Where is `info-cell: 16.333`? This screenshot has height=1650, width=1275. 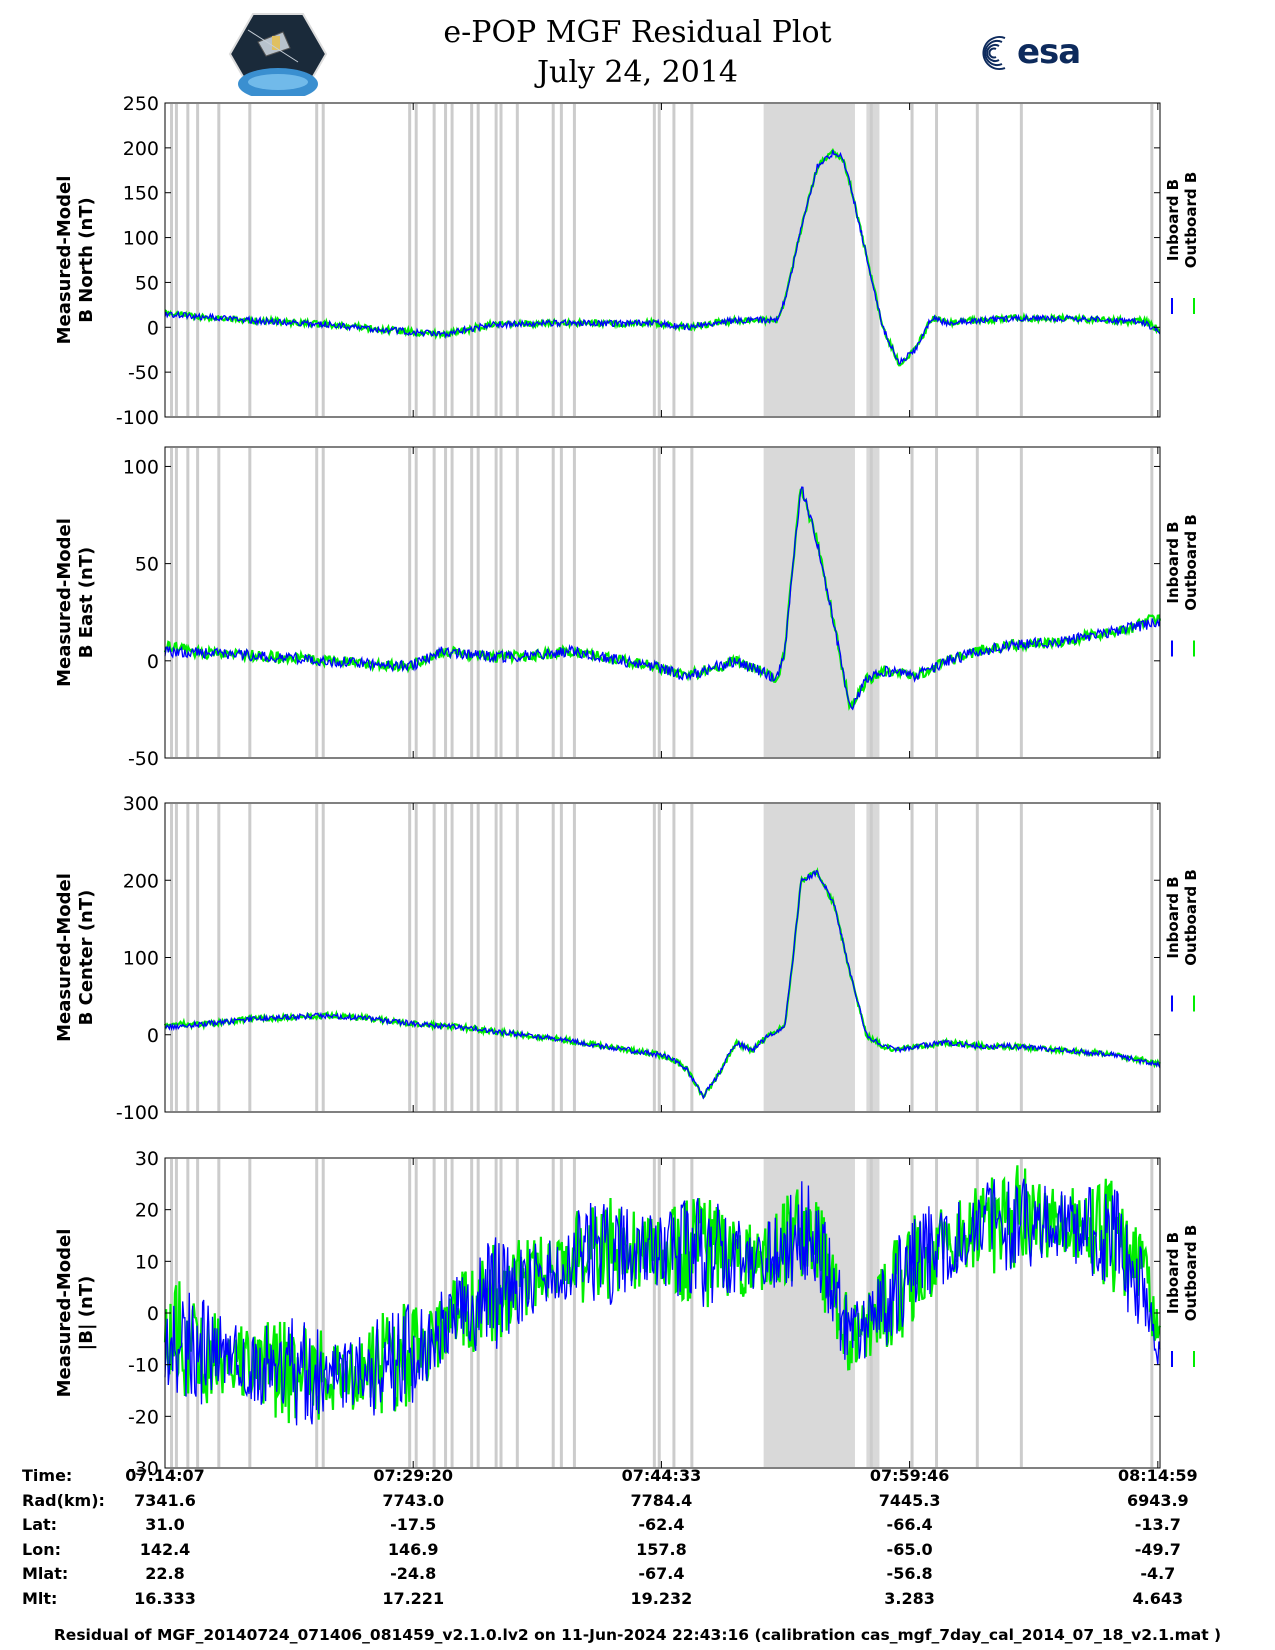 info-cell: 16.333 is located at coordinates (165, 1598).